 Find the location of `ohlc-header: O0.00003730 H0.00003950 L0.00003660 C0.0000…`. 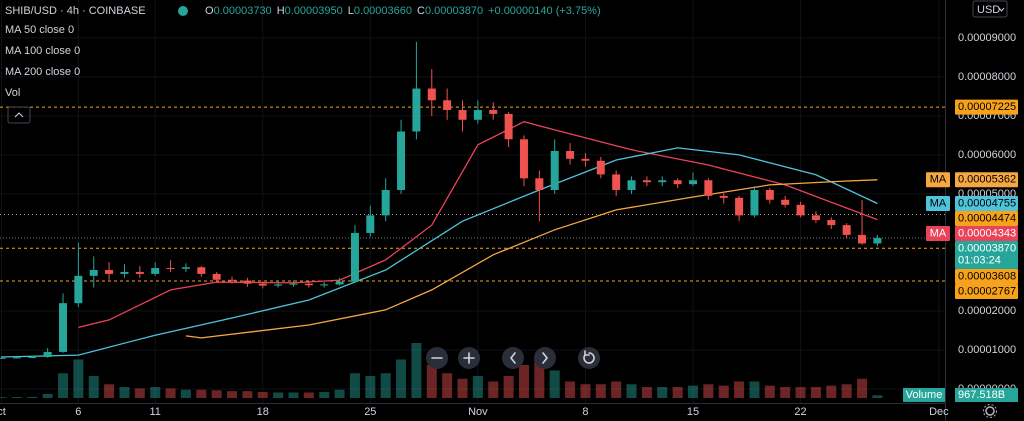

ohlc-header: O0.00003730 H0.00003950 L0.00003660 C0.0000… is located at coordinates (403, 11).